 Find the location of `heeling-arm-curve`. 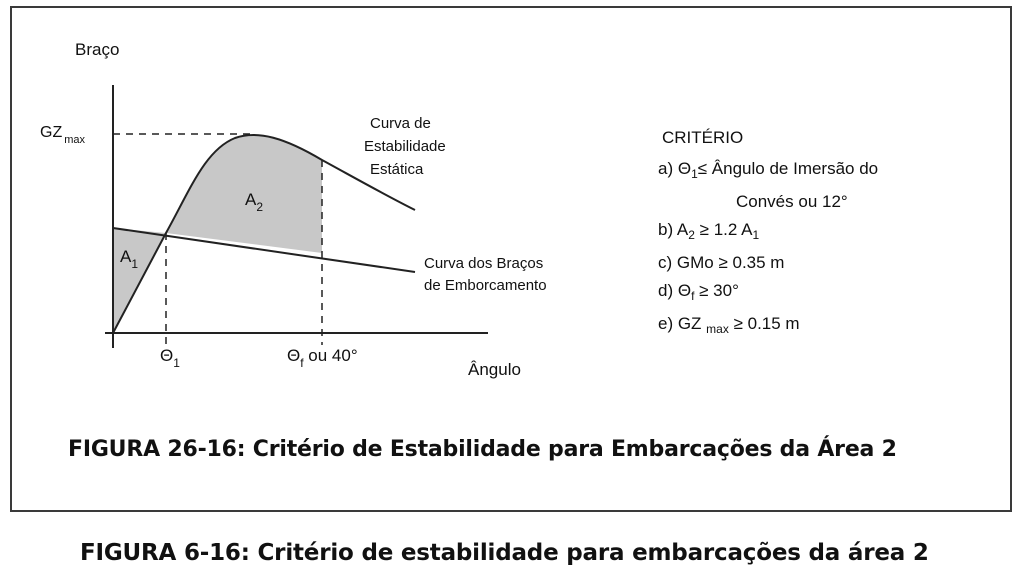

heeling-arm-curve is located at coordinates (264, 250).